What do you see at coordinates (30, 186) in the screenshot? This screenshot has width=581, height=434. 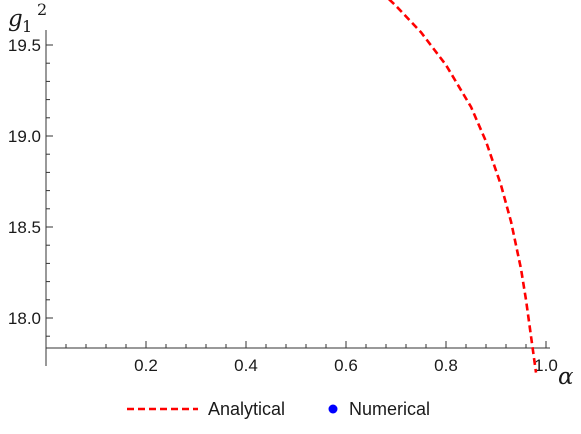 I see `y-ticks: 18.018.519.019.520.020.5` at bounding box center [30, 186].